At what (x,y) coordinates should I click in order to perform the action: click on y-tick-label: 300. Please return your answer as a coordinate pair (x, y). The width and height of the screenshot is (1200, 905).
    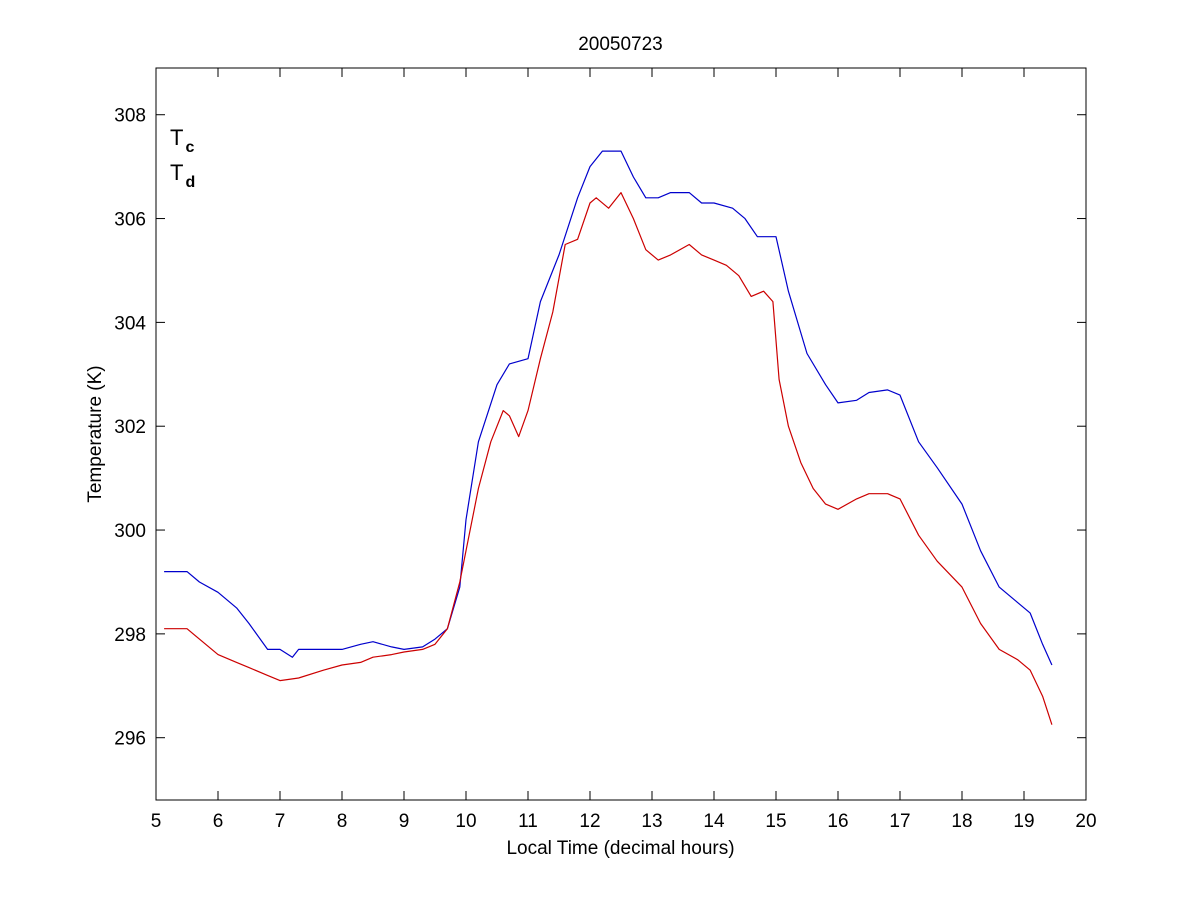
    Looking at the image, I should click on (130, 531).